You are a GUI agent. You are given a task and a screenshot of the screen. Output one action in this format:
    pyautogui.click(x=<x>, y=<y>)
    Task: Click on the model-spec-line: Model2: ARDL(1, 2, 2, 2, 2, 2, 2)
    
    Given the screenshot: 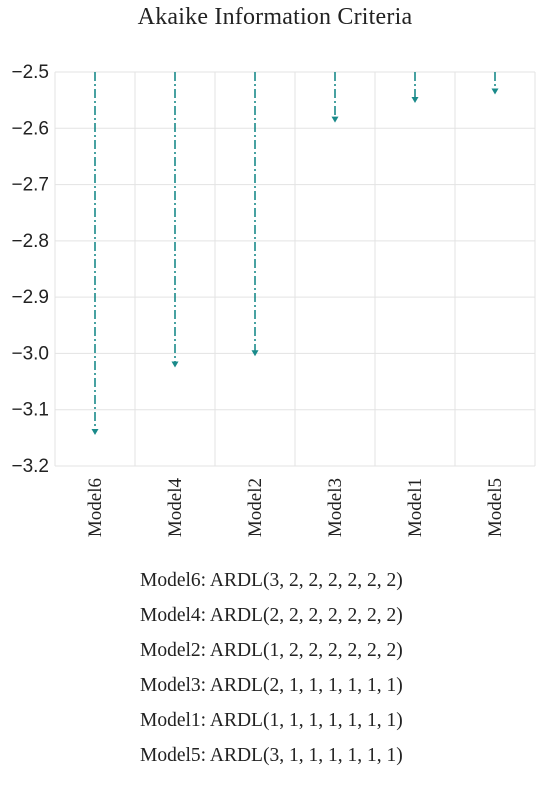 What is the action you would take?
    pyautogui.click(x=271, y=650)
    